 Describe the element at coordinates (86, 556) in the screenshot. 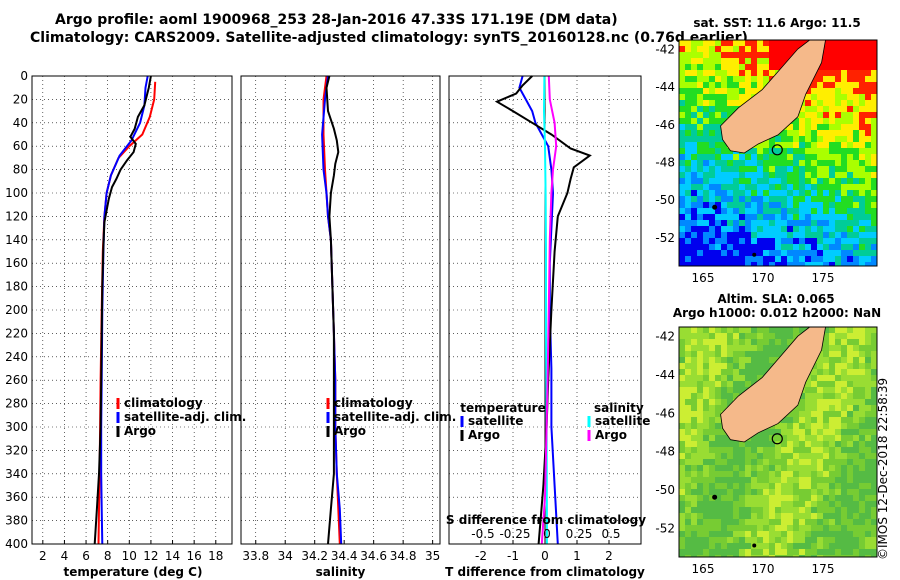

I see `x-tick-label: 6` at that location.